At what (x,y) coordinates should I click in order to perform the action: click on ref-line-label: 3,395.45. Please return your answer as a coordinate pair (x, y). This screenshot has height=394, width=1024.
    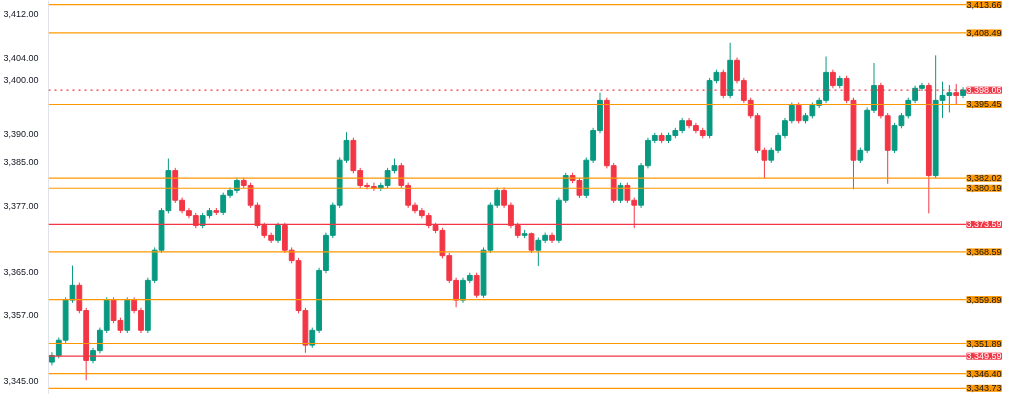
    Looking at the image, I should click on (984, 104).